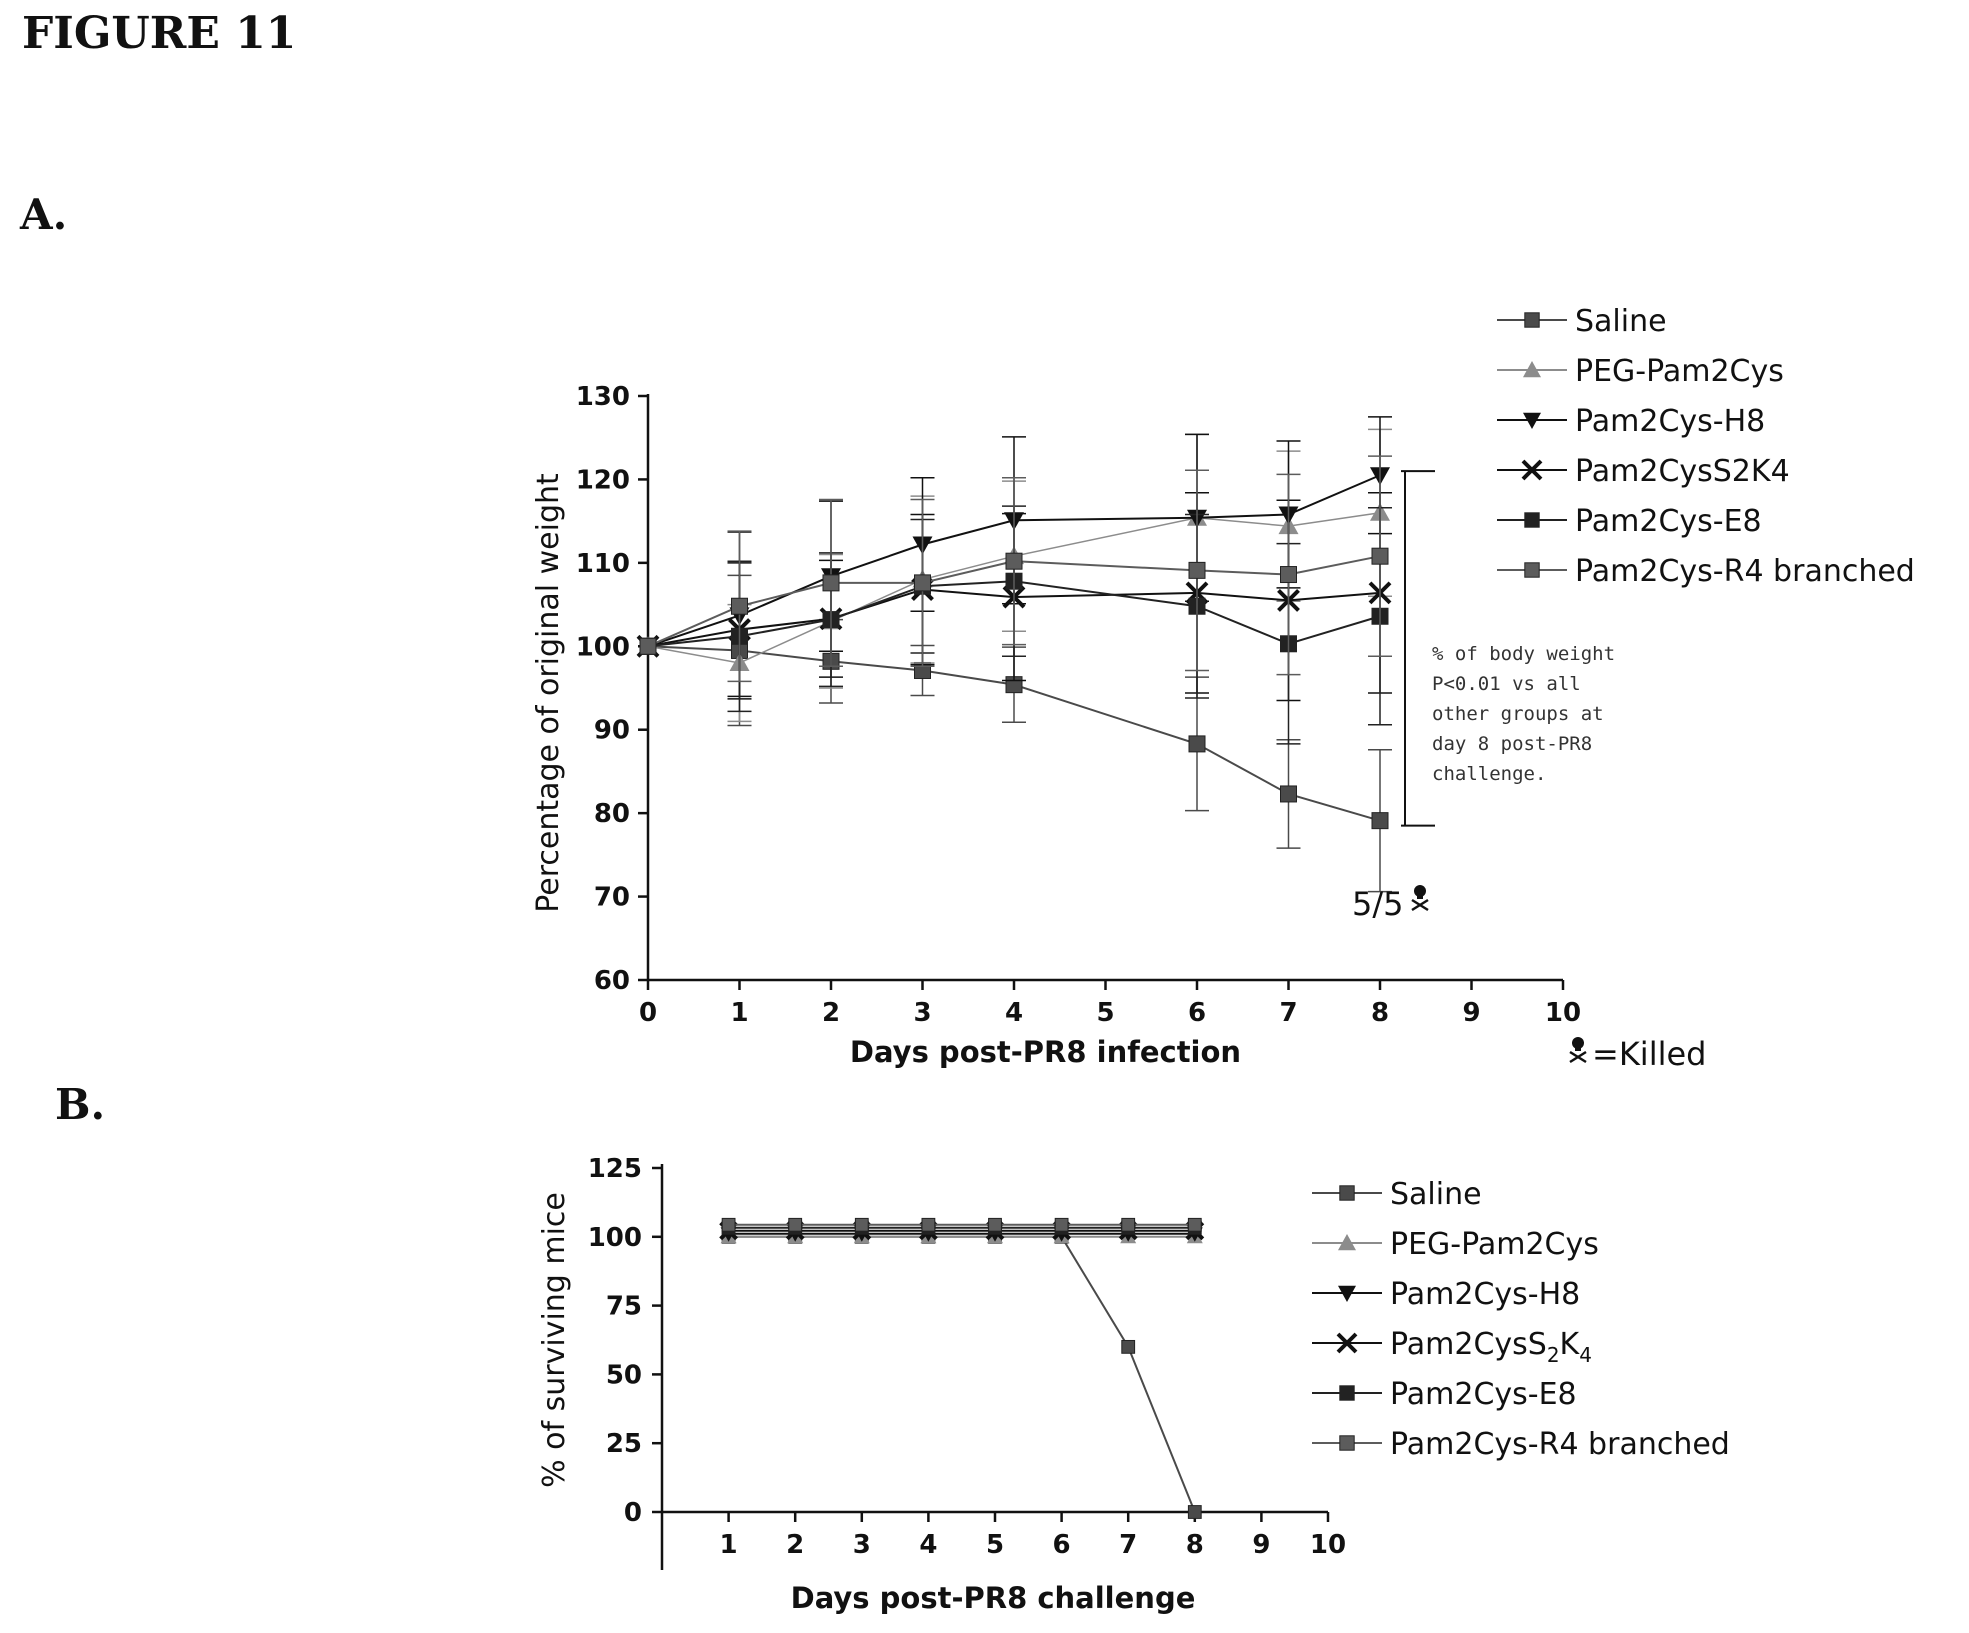  Describe the element at coordinates (624, 1307) in the screenshot. I see `y-tick-label: 75` at that location.